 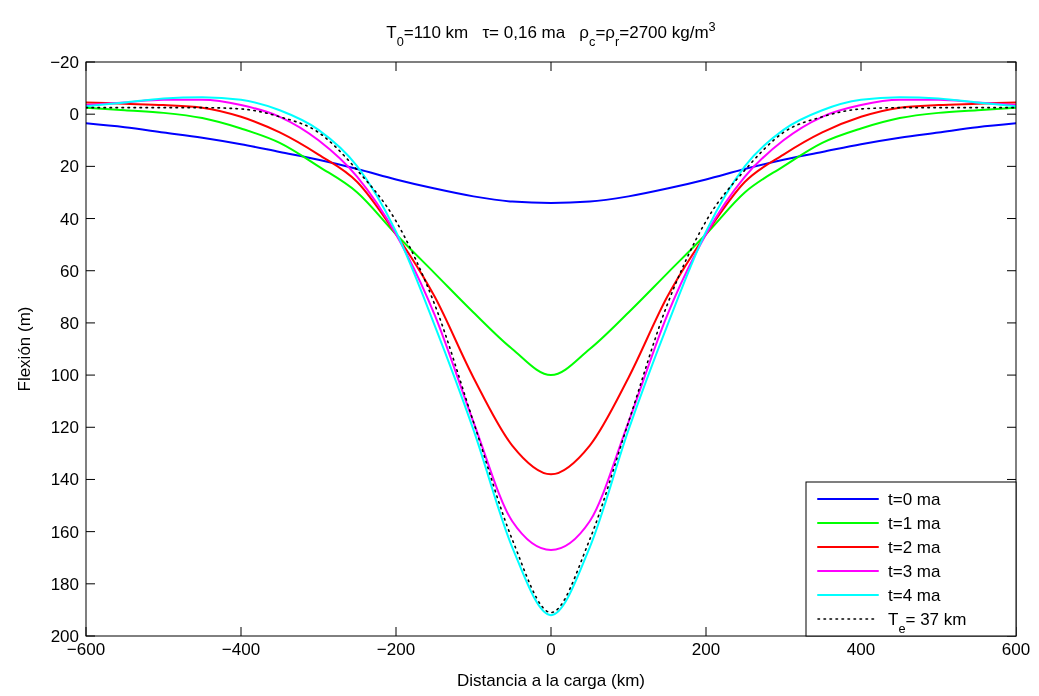 I want to click on line-series, so click(x=551, y=163).